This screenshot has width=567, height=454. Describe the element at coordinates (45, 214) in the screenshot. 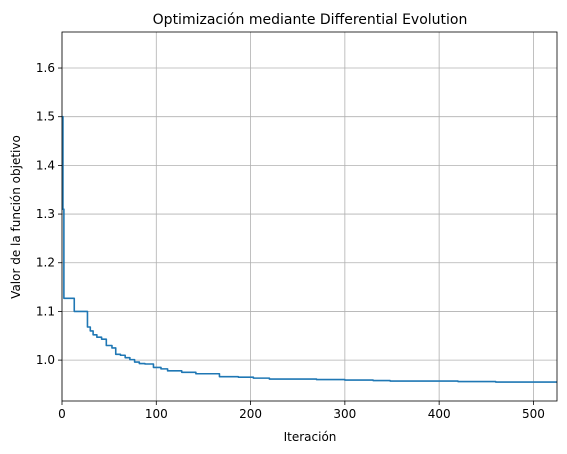

I see `y-tick-label: 1.3` at that location.